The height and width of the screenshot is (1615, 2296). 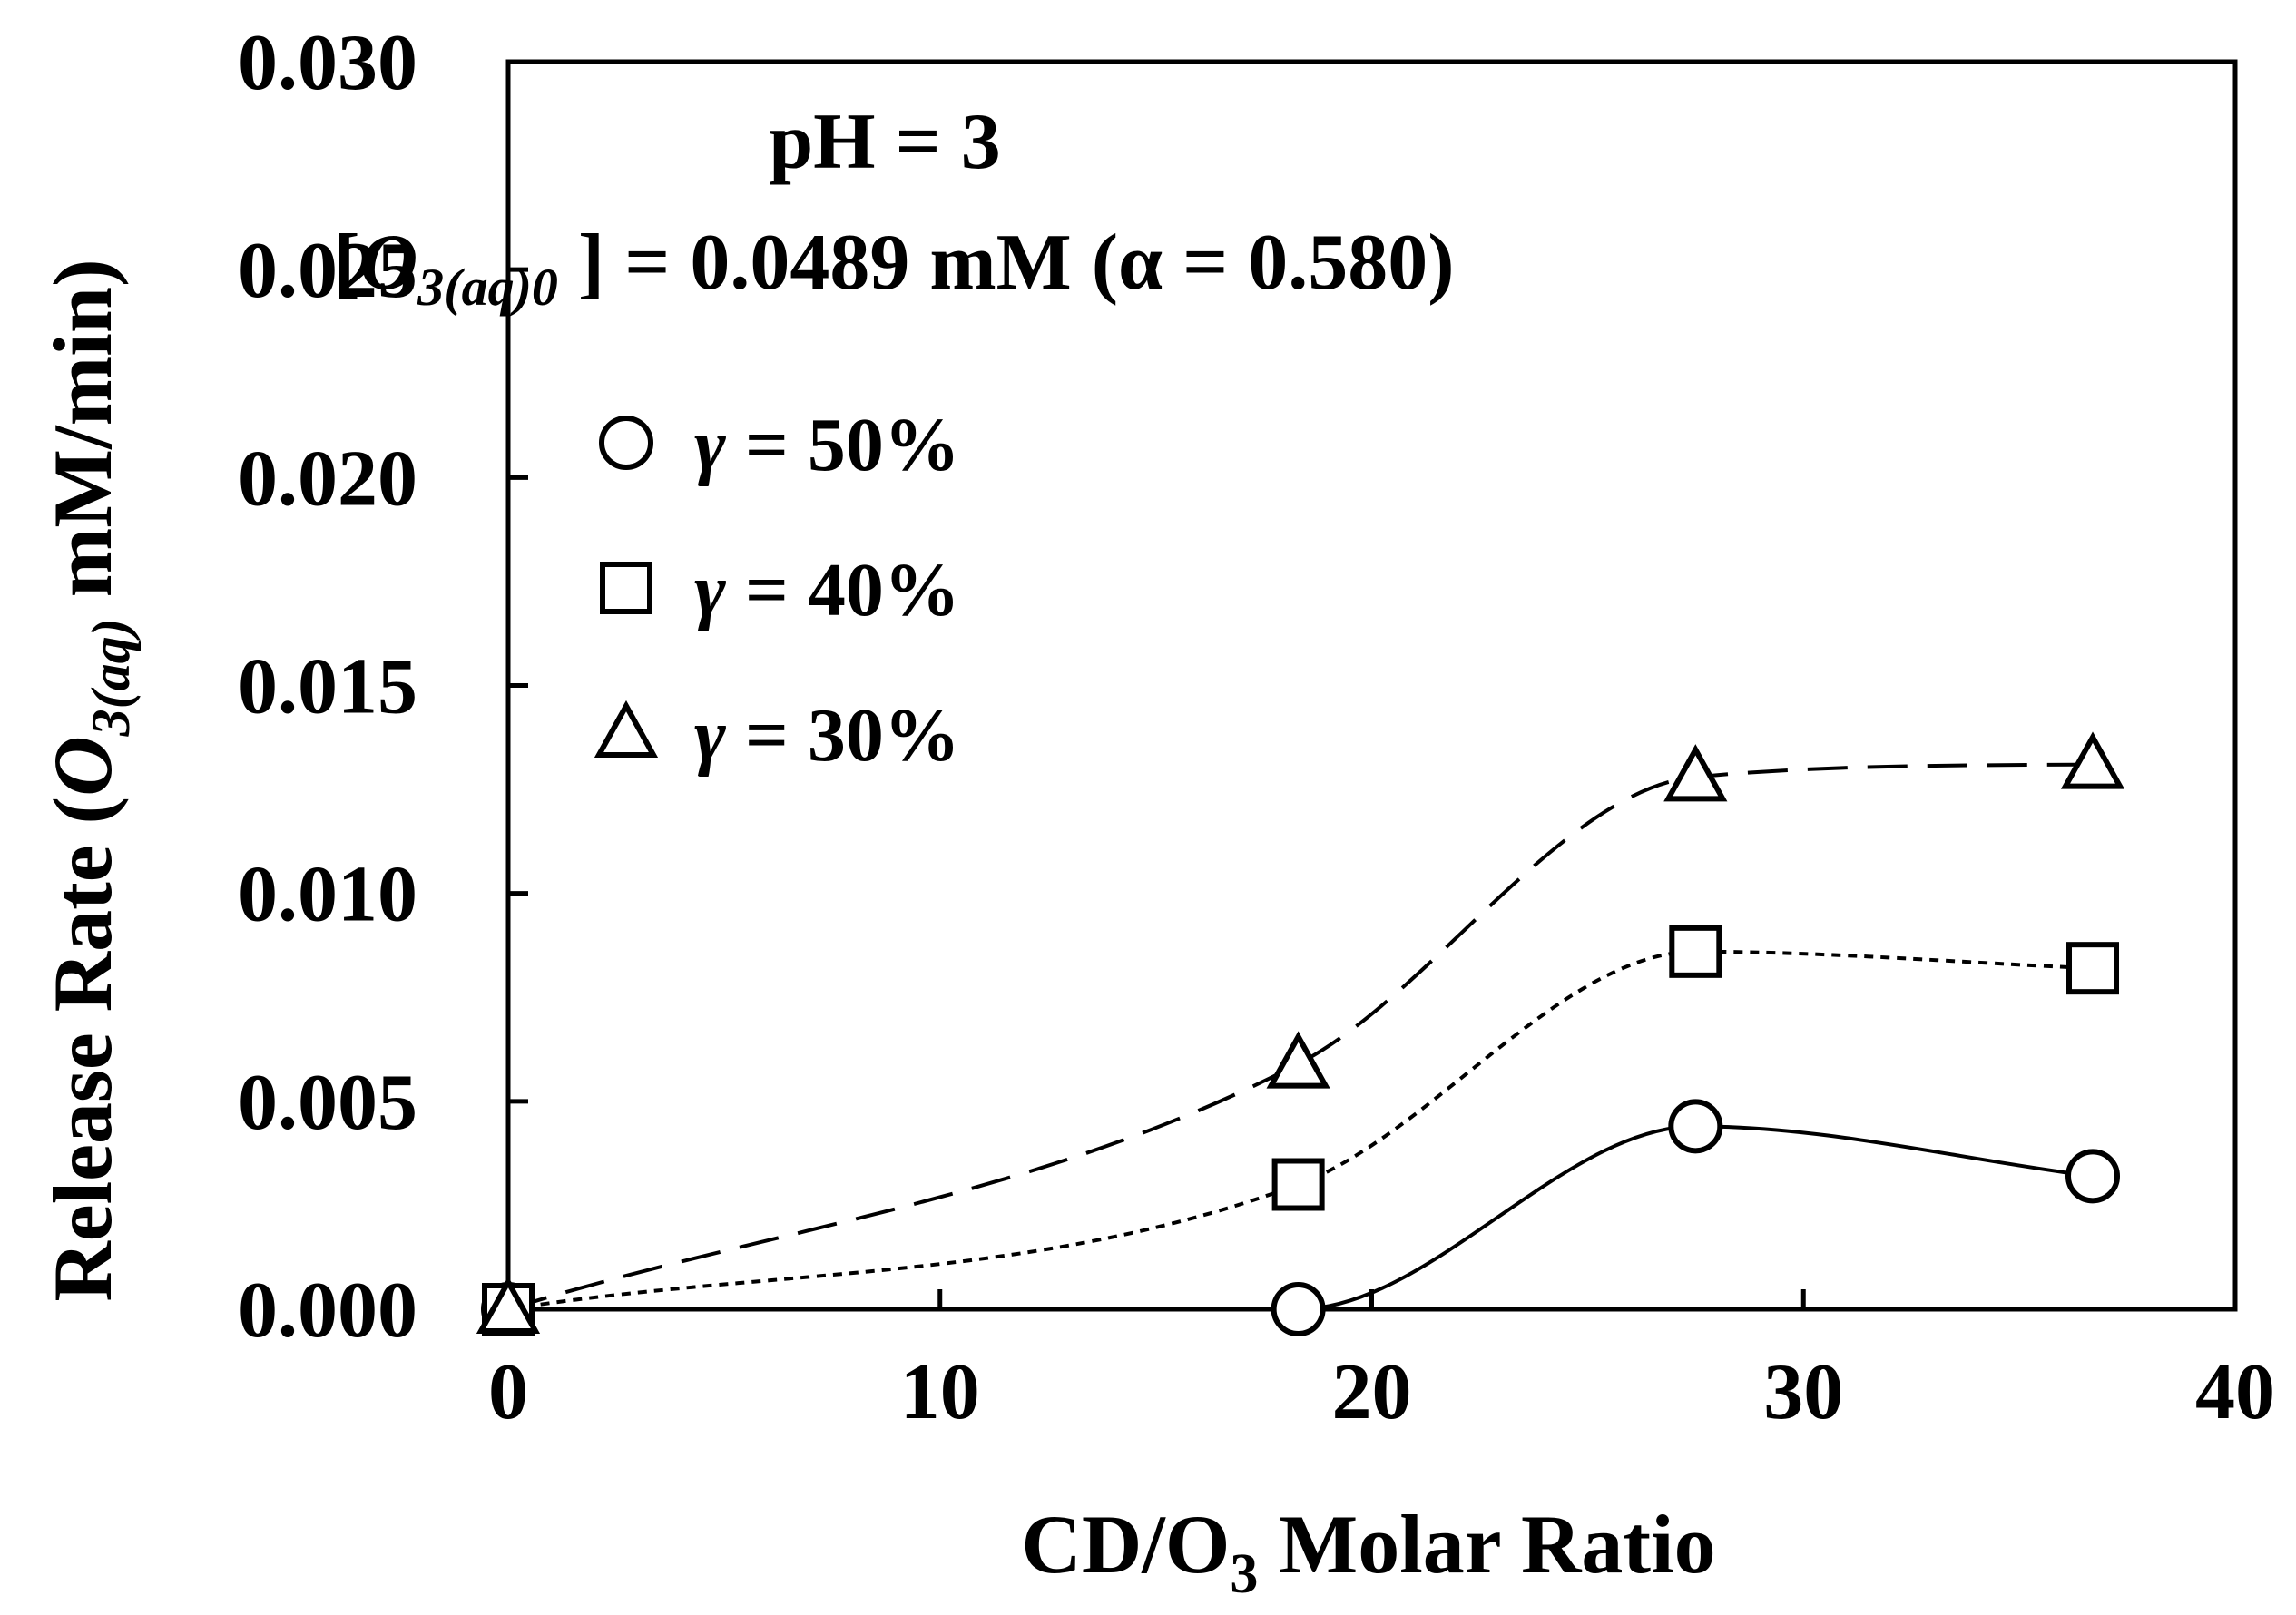 What do you see at coordinates (327, 895) in the screenshot?
I see `y-tick-label: 0.010` at bounding box center [327, 895].